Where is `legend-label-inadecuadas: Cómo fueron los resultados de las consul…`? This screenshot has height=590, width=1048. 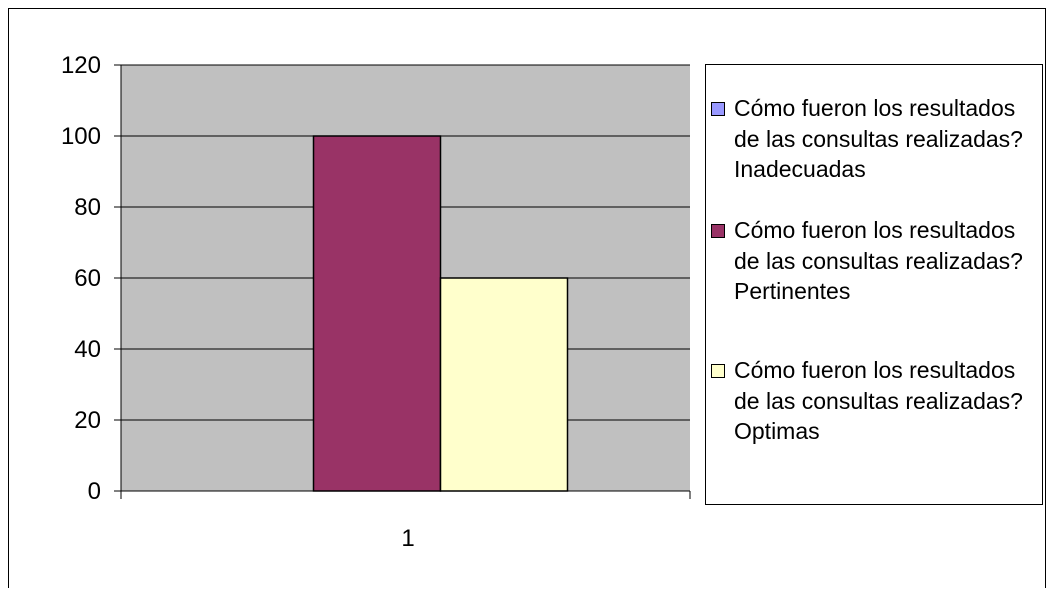 legend-label-inadecuadas: Cómo fueron los resultados de las consul… is located at coordinates (878, 138).